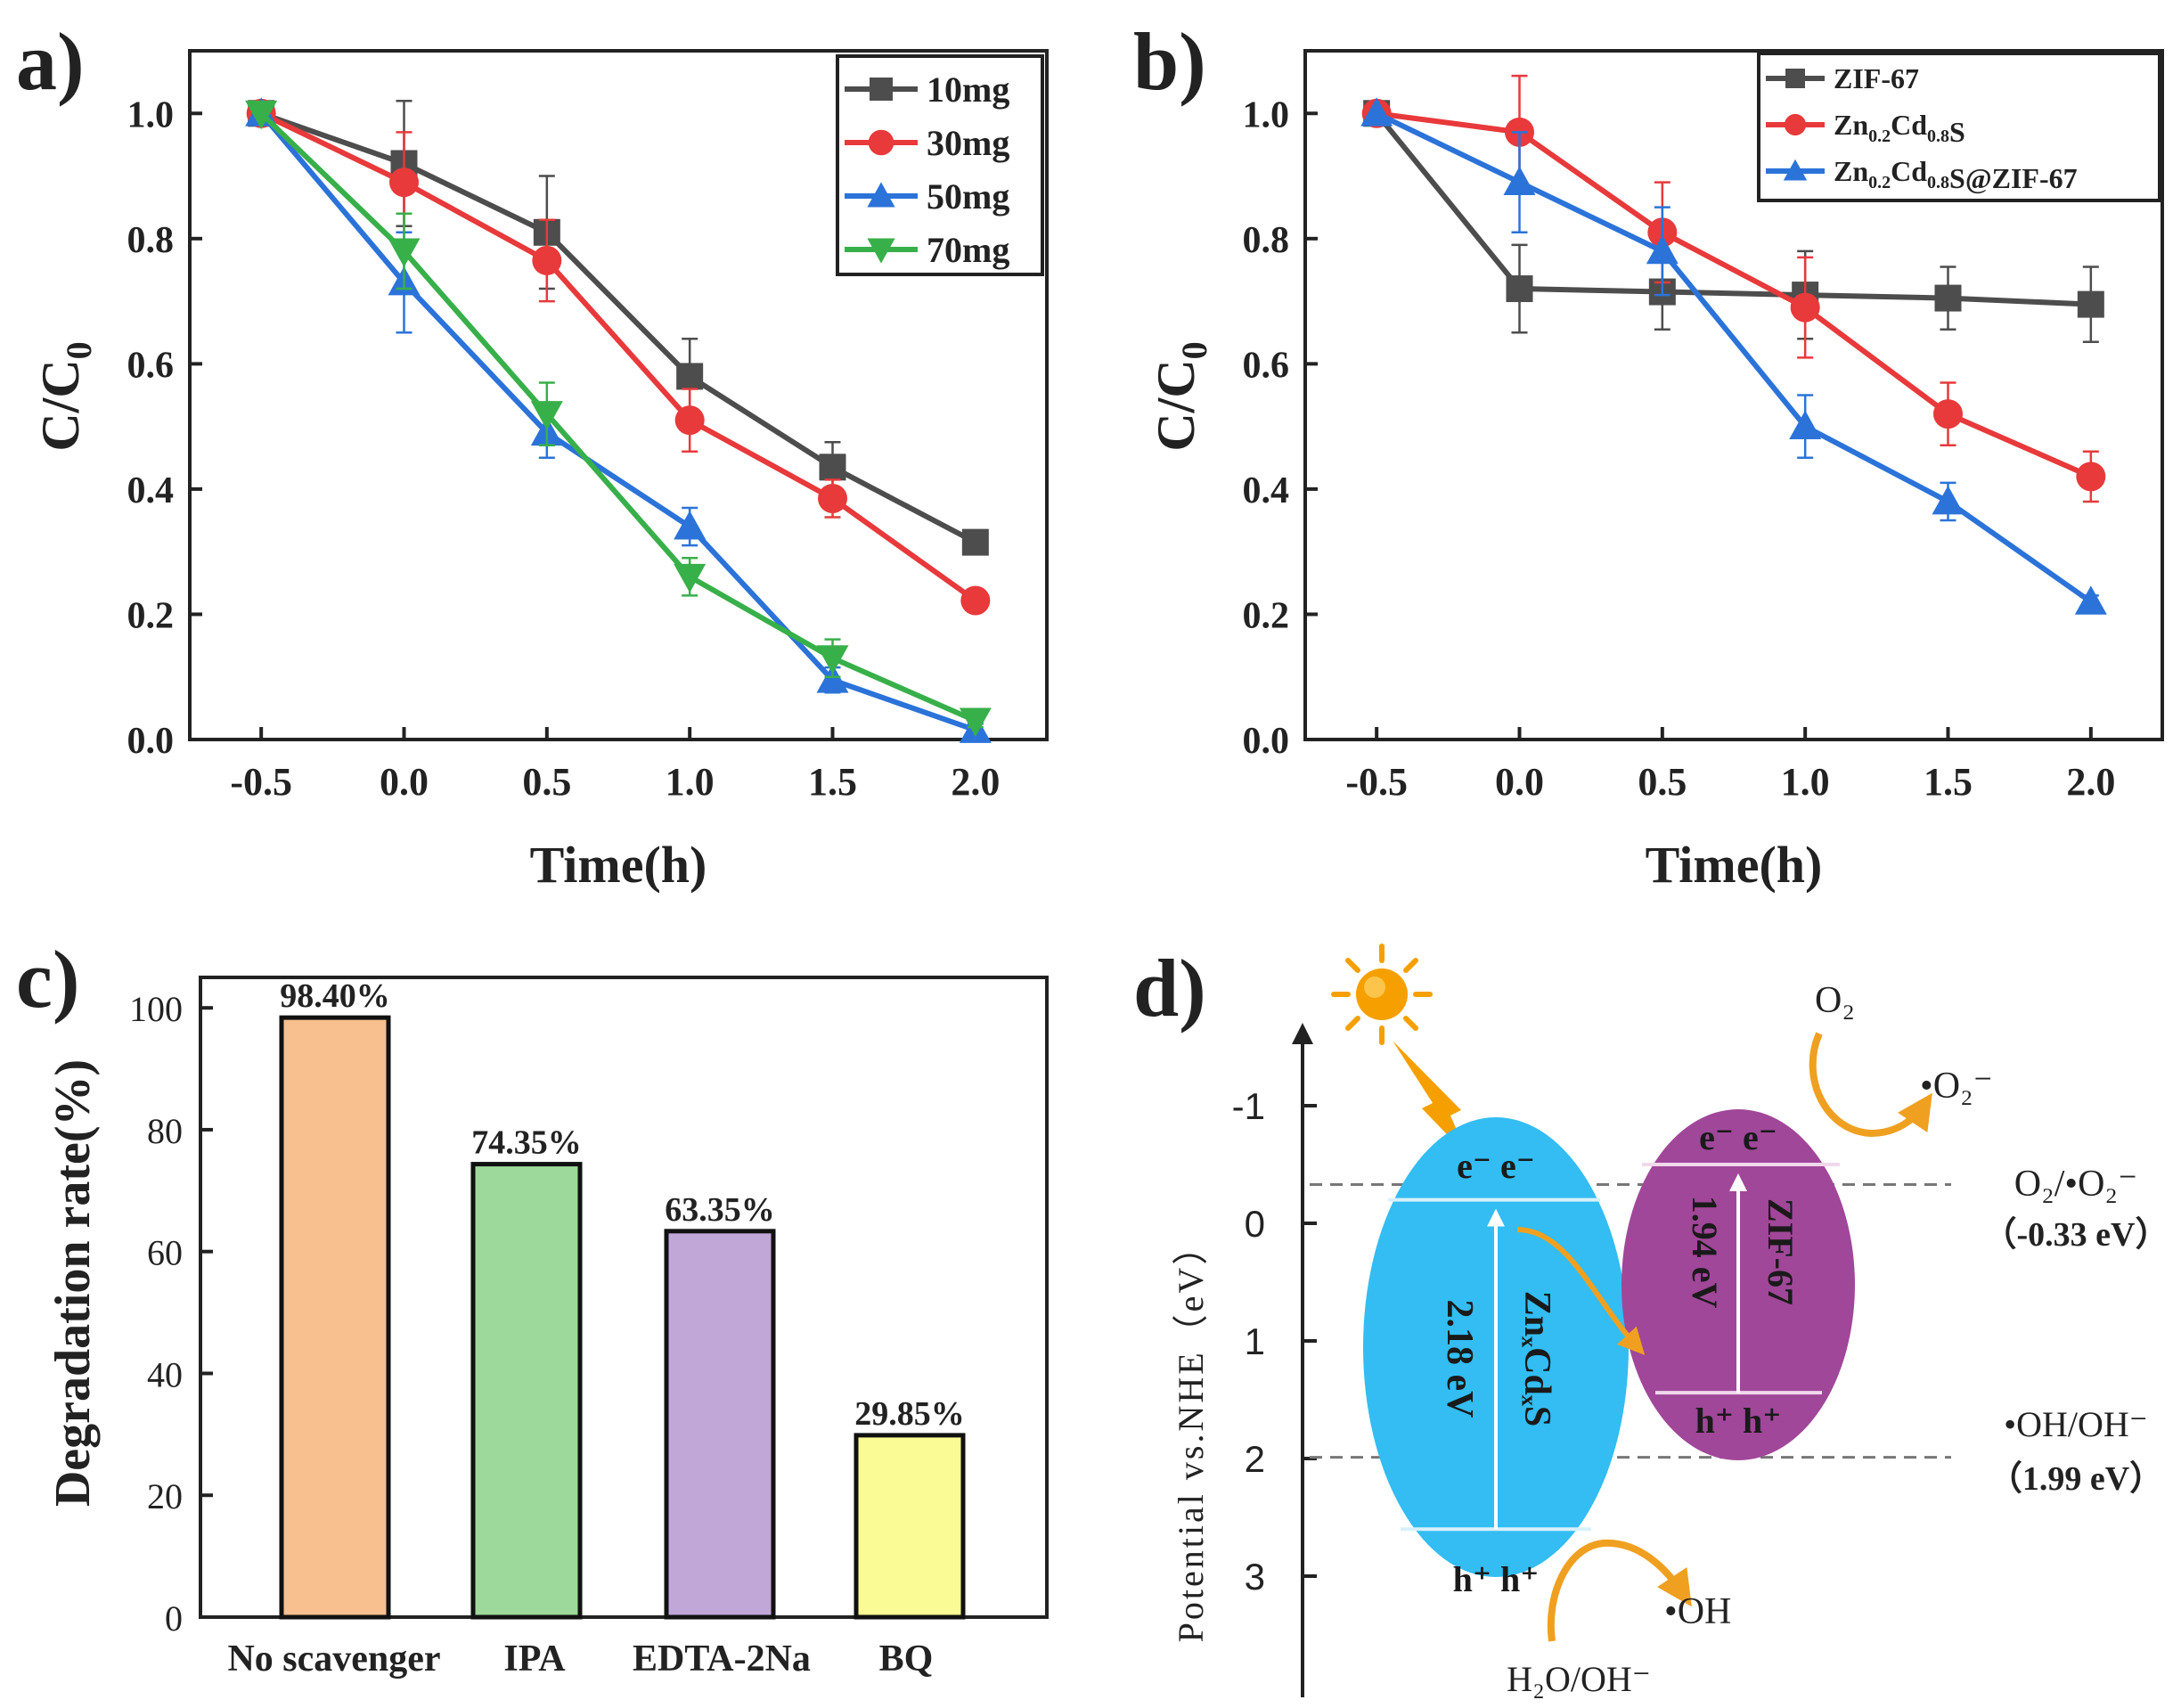 The width and height of the screenshot is (2181, 1708). I want to click on y-tick-label: 100, so click(156, 1009).